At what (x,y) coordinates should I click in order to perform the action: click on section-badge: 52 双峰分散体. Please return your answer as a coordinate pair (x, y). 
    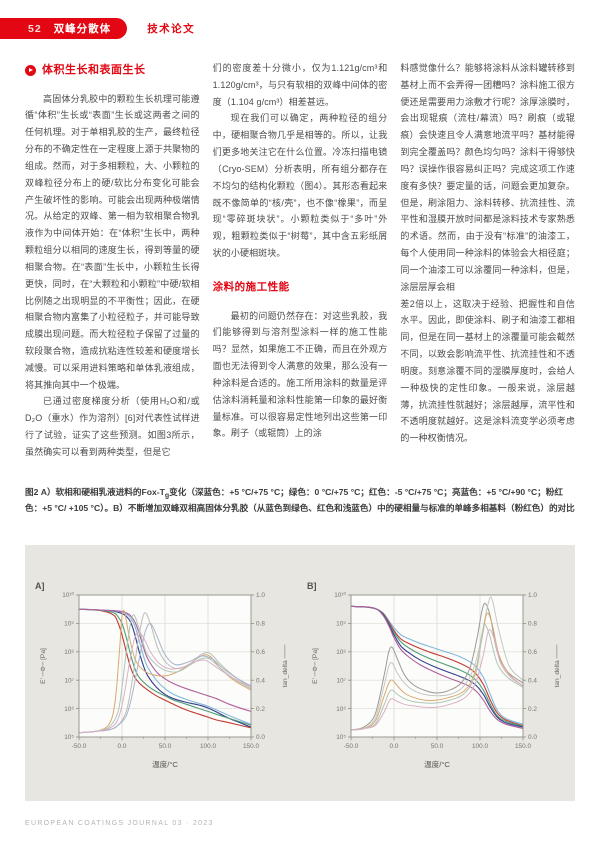
    Looking at the image, I should click on (64, 28).